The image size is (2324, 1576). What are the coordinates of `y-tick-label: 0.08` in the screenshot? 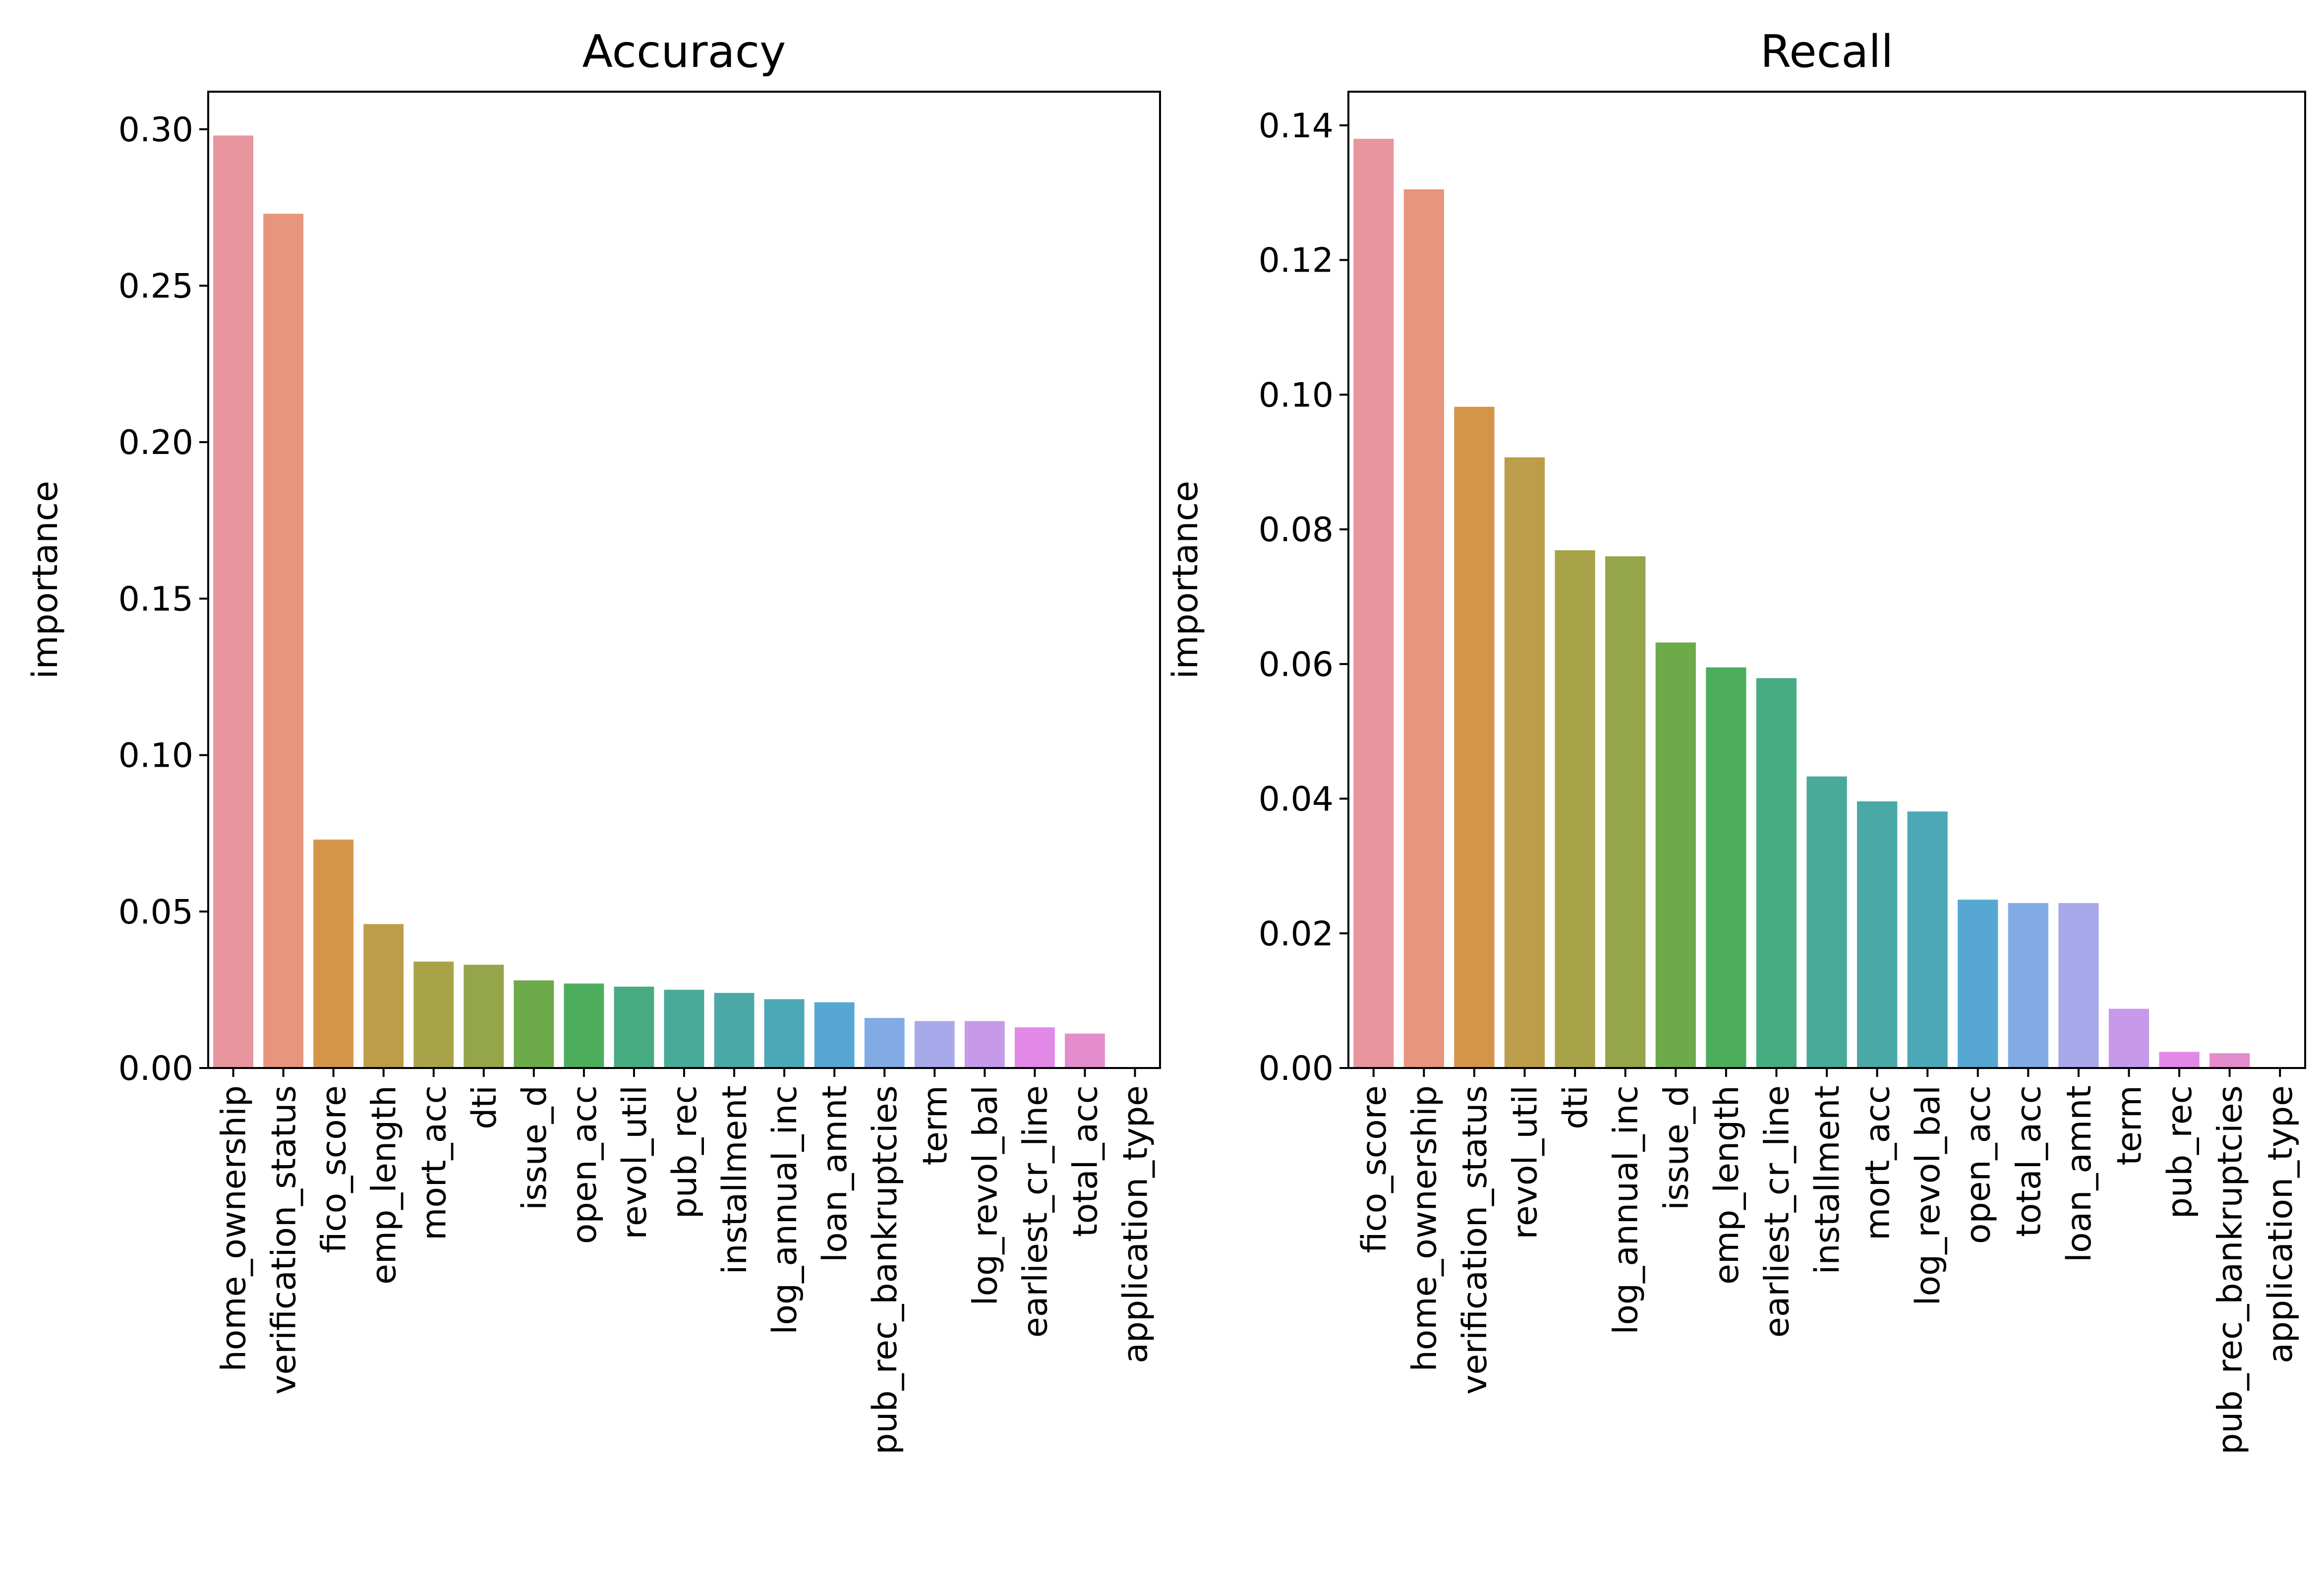 It's located at (1296, 530).